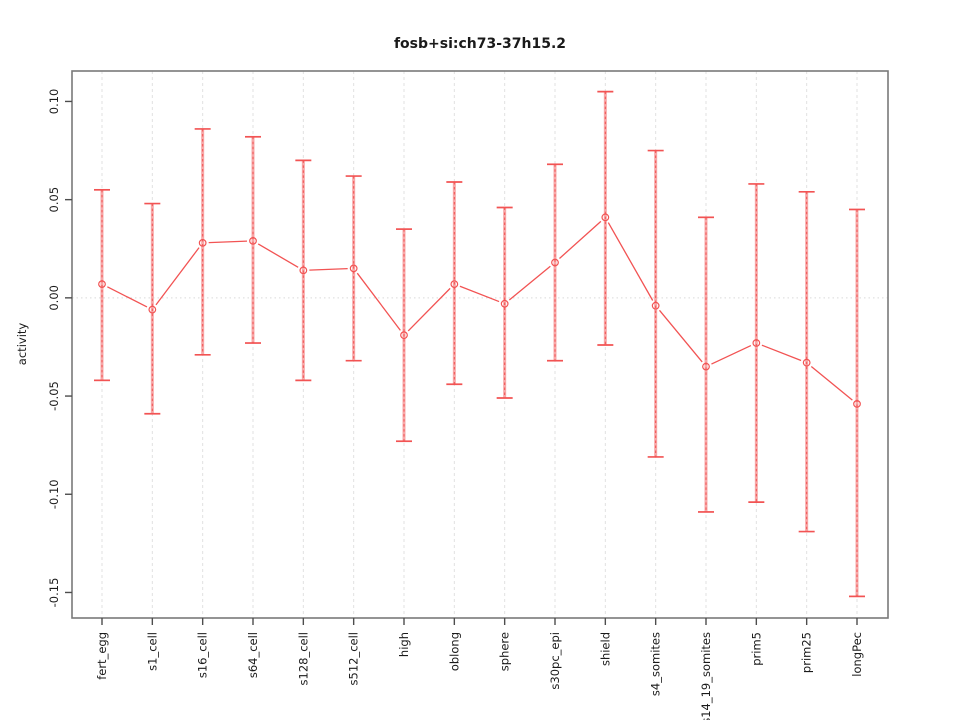 This screenshot has height=720, width=960. Describe the element at coordinates (54, 298) in the screenshot. I see `y-tick-label: 0.00` at that location.